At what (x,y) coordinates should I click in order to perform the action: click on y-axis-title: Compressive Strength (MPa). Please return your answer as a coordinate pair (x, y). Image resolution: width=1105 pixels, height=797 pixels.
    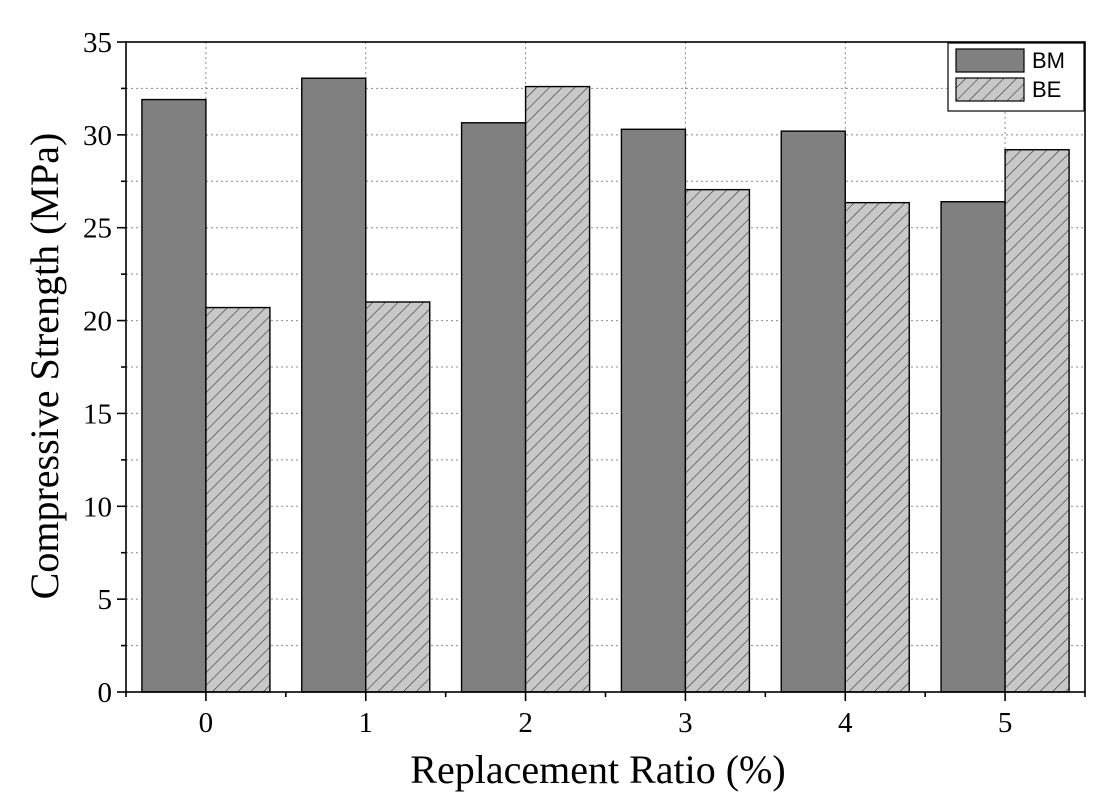
    Looking at the image, I should click on (44, 366).